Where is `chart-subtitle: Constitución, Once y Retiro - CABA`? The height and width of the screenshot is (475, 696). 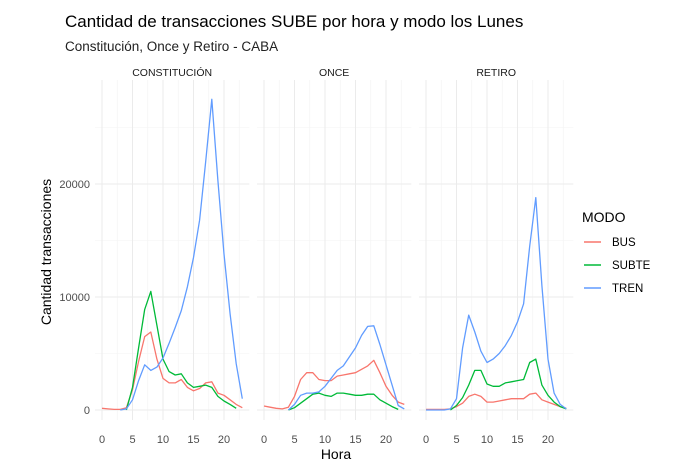 chart-subtitle: Constitución, Once y Retiro - CABA is located at coordinates (171, 46).